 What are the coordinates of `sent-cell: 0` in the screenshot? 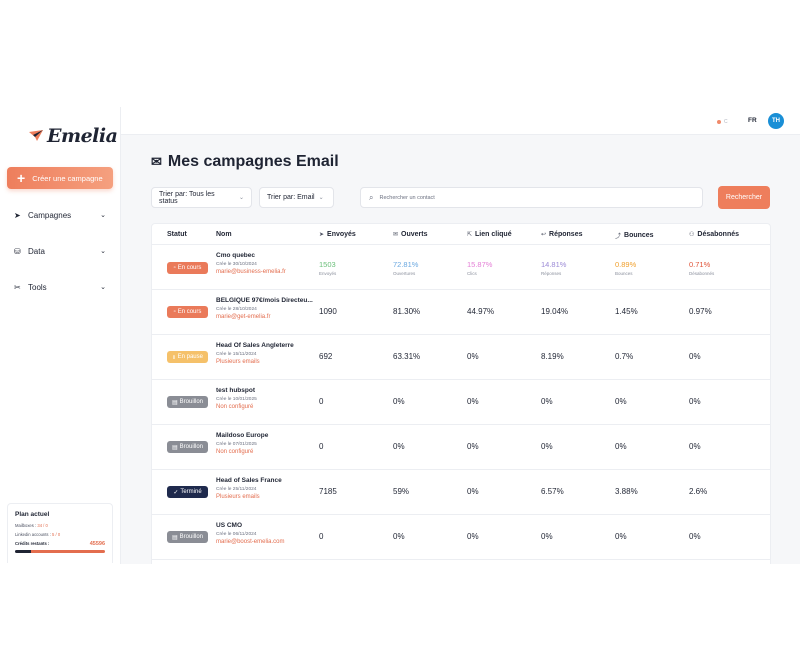 It's located at (321, 446).